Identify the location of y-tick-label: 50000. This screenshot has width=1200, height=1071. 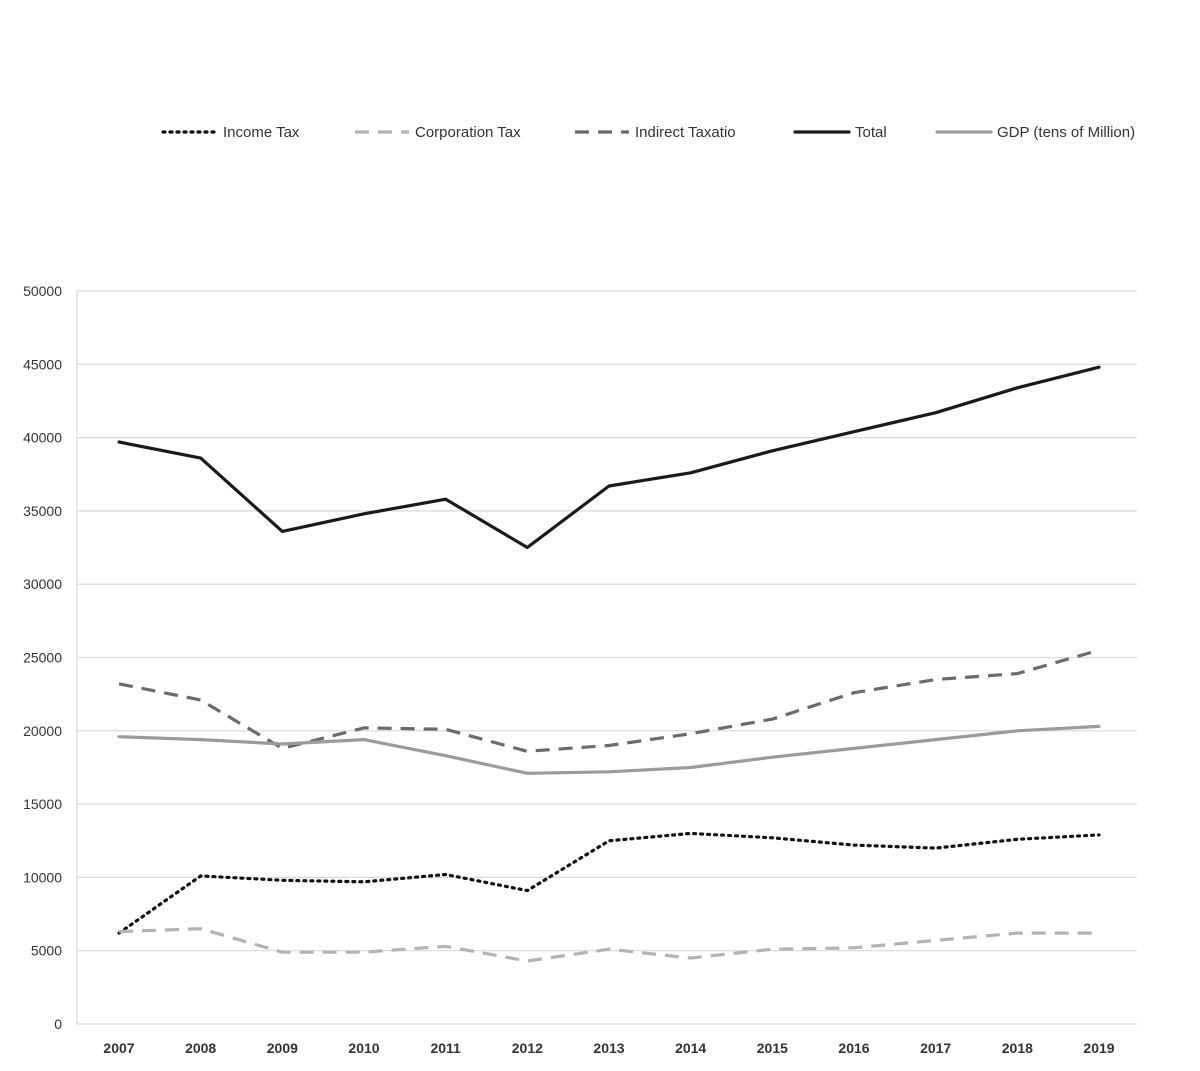
(42, 291).